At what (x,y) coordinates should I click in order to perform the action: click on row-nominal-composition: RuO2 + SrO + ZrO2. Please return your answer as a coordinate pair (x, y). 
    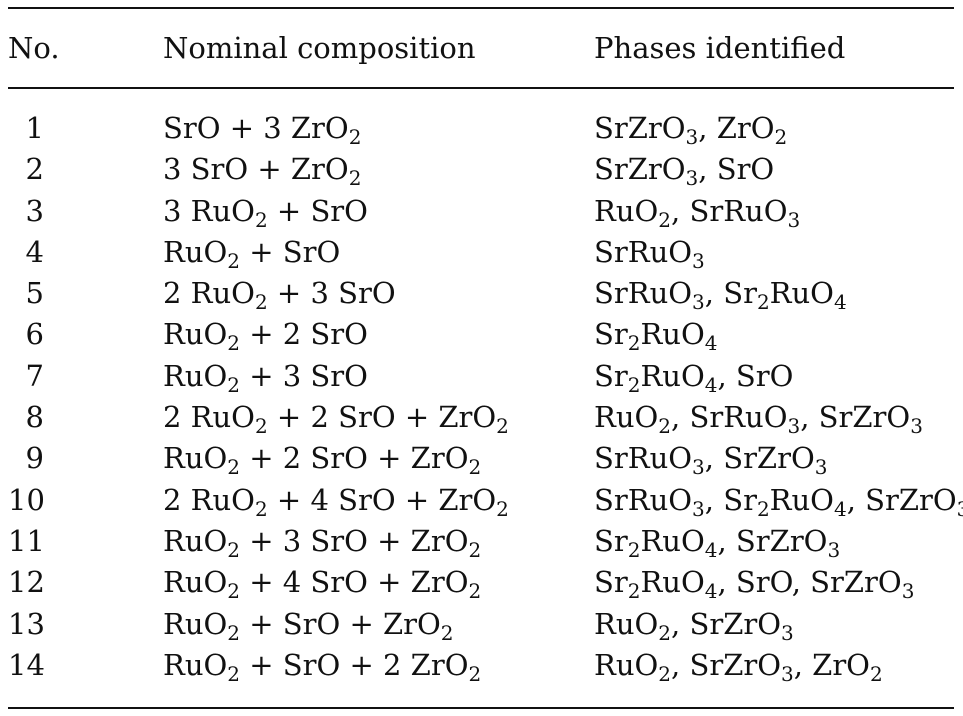
    Looking at the image, I should click on (308, 625).